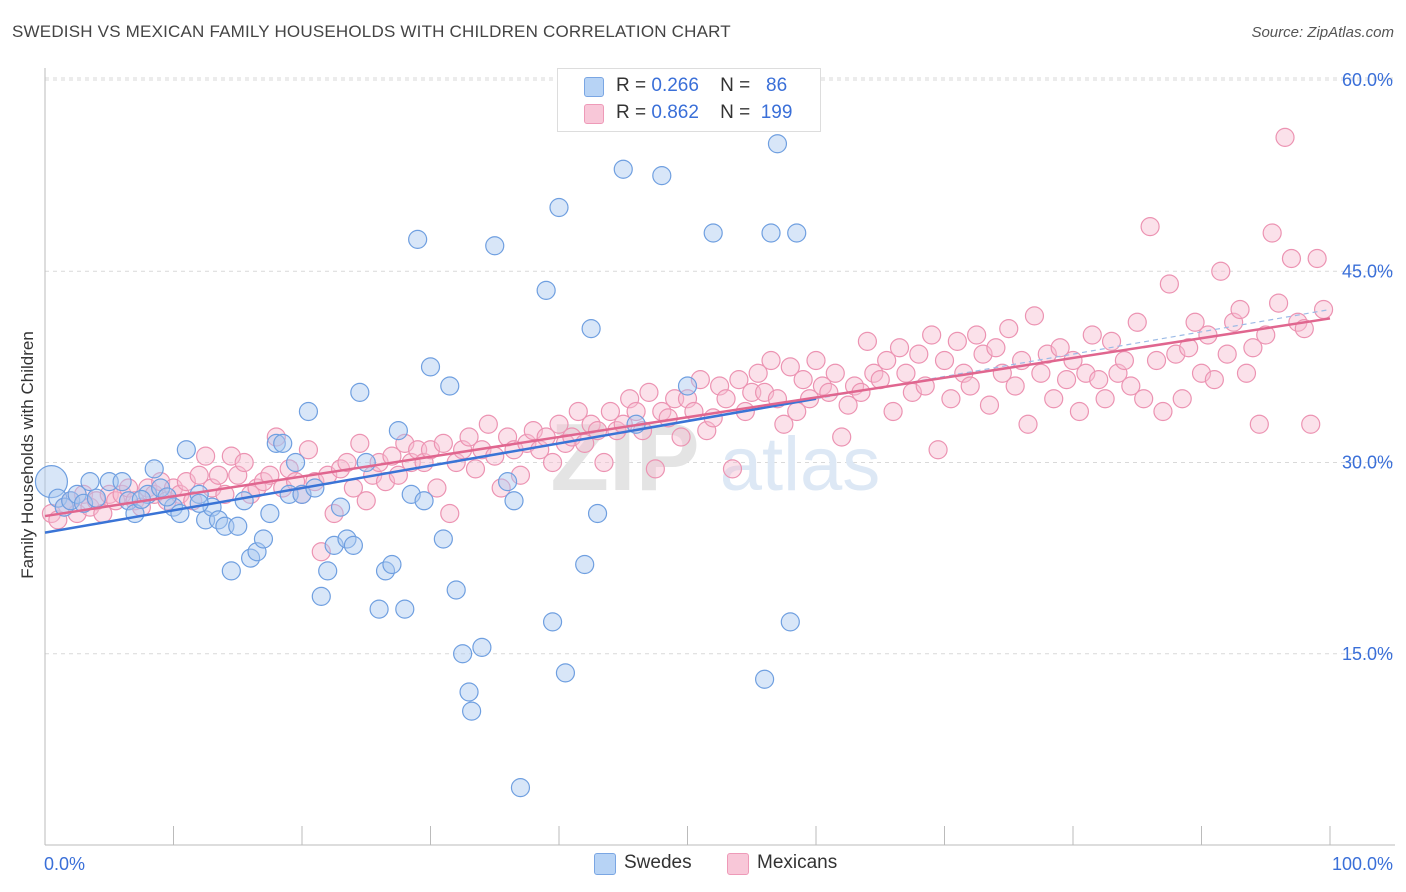  What do you see at coordinates (631, 112) in the screenshot?
I see `r-label: R =` at bounding box center [631, 112].